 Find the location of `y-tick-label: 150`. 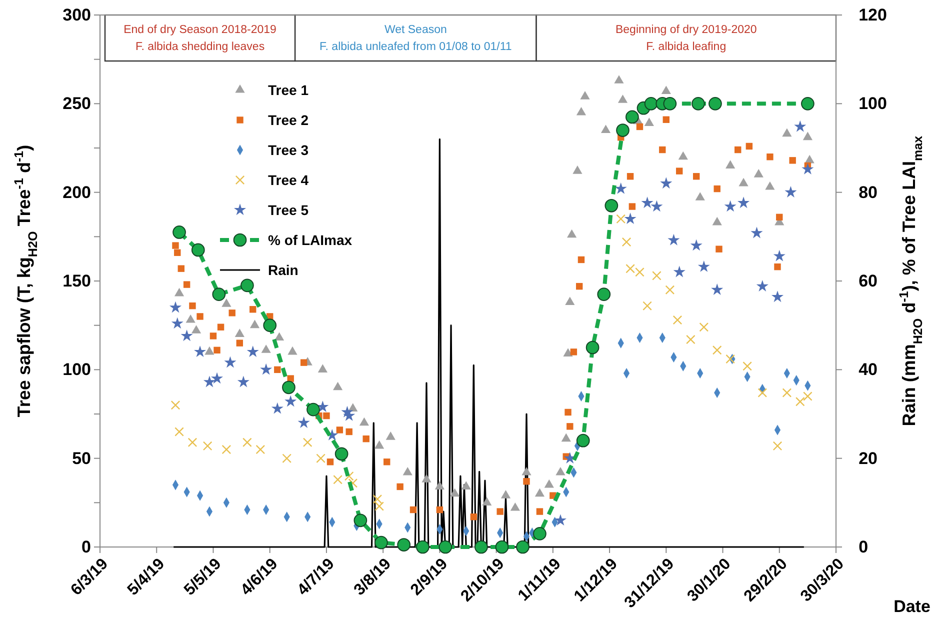

y-tick-label: 150 is located at coordinates (76, 280).